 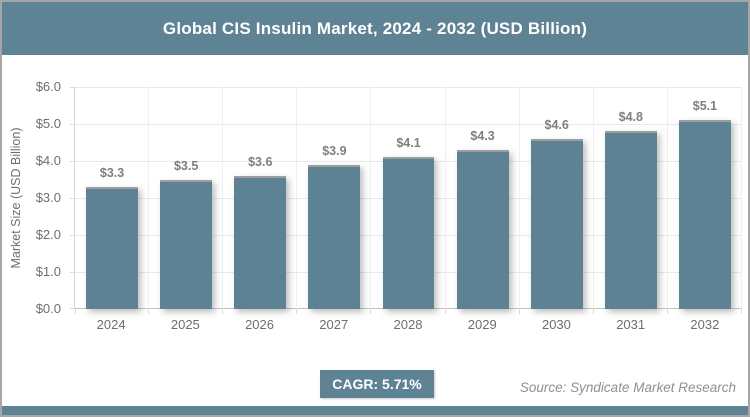 I want to click on y-axis-tick-labels: $0.0 $1.0 $2.0 $3.0 $4.0 $5.0 $6.0, so click(x=35, y=197).